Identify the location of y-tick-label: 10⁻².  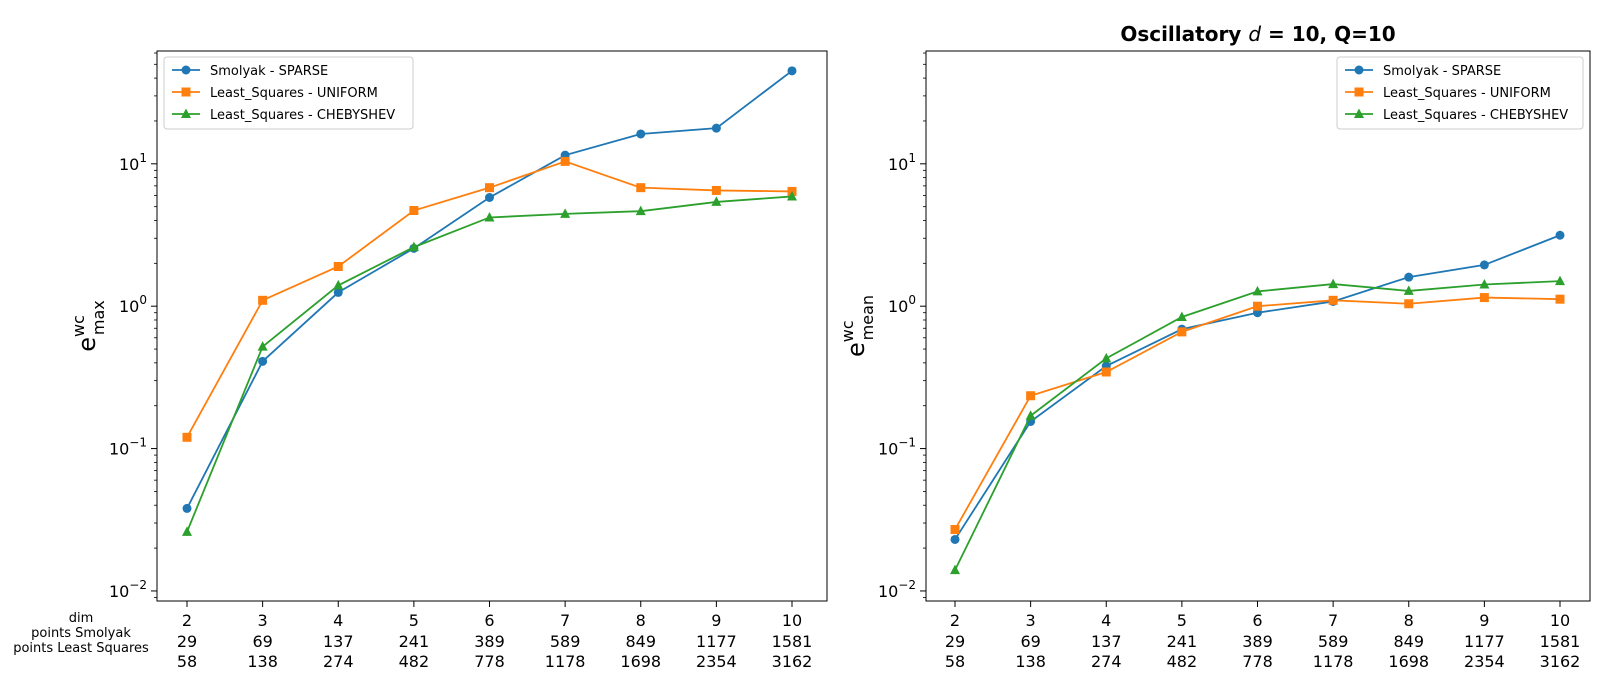
(128, 589).